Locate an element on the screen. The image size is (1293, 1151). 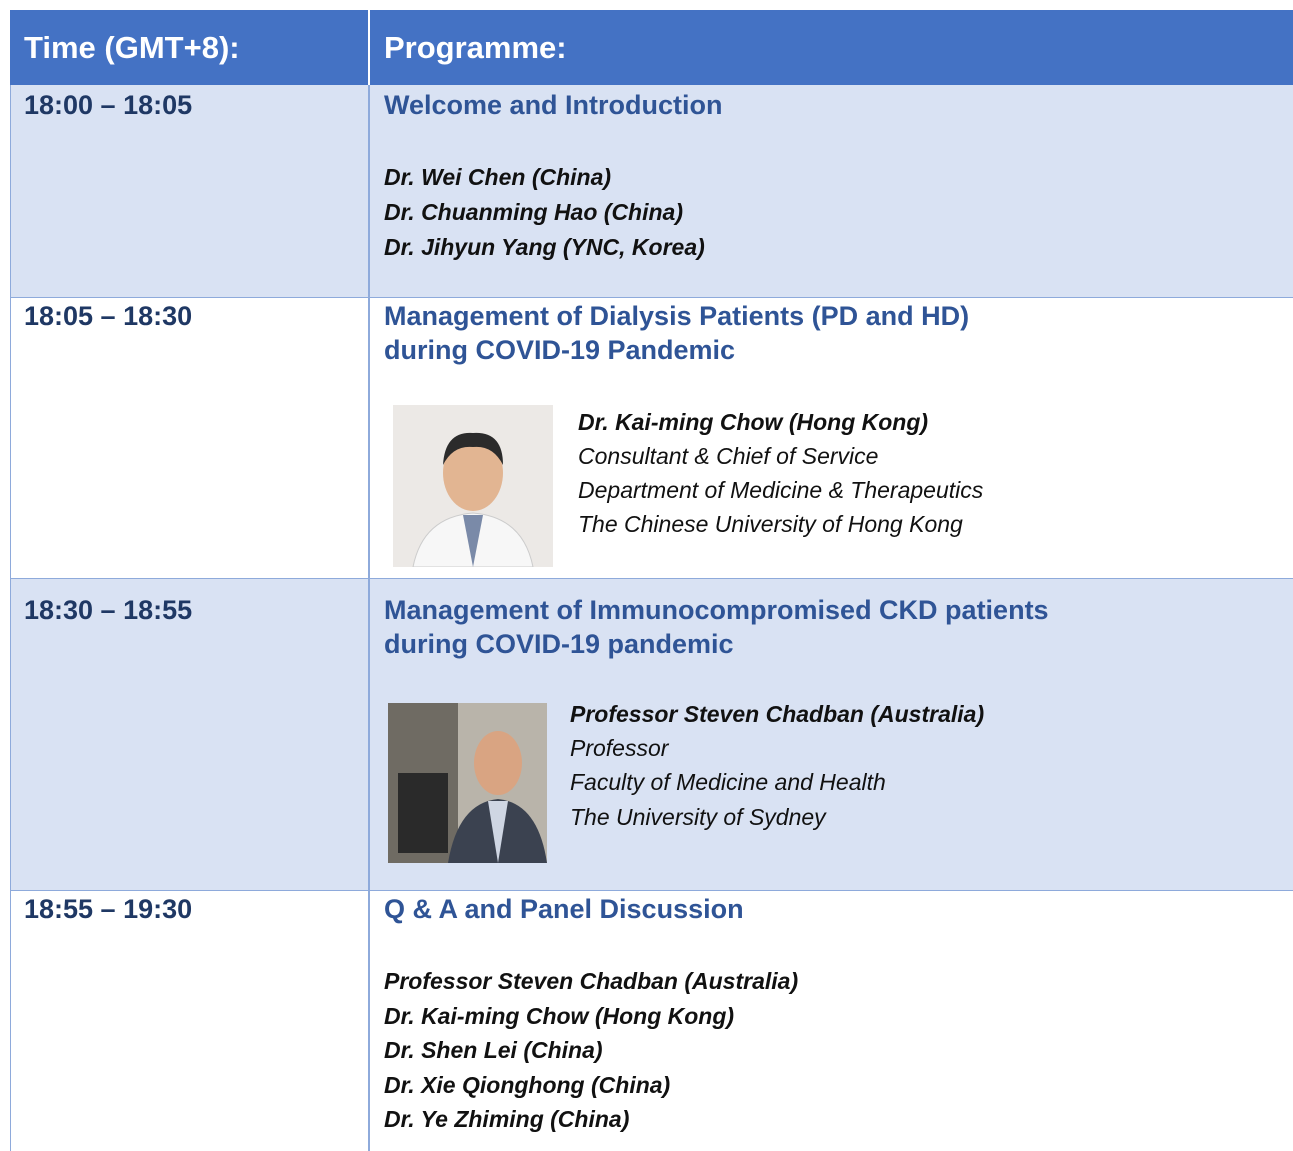
speaker: Dr. Kai-ming Chow (Hong Kong) is located at coordinates (559, 1016).